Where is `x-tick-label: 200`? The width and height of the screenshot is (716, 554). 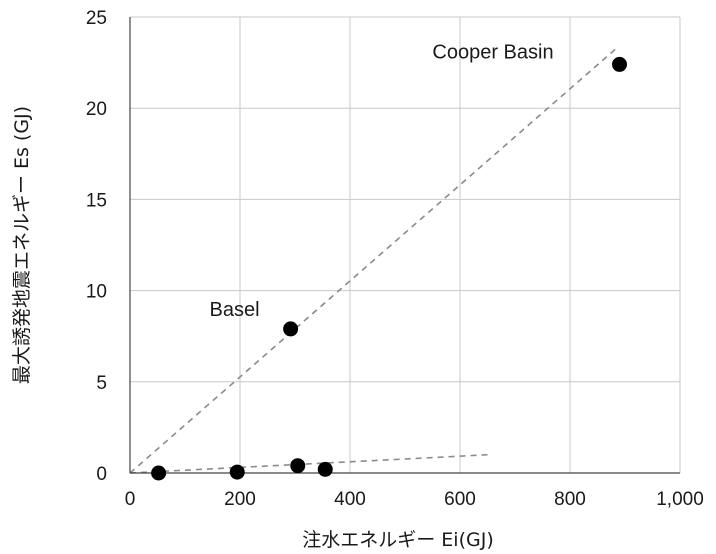
x-tick-label: 200 is located at coordinates (240, 499).